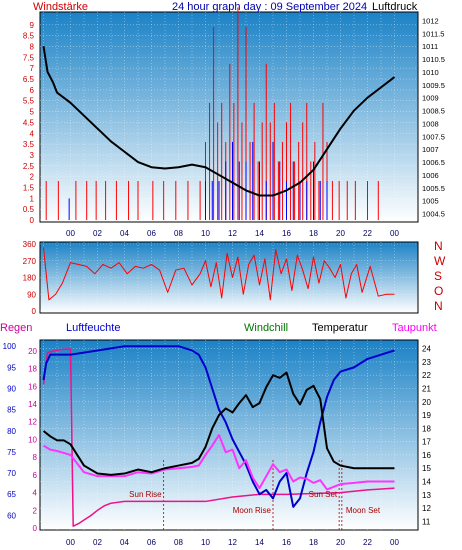 The image size is (462, 550). I want to click on rain-tick-label: 12, so click(32, 422).